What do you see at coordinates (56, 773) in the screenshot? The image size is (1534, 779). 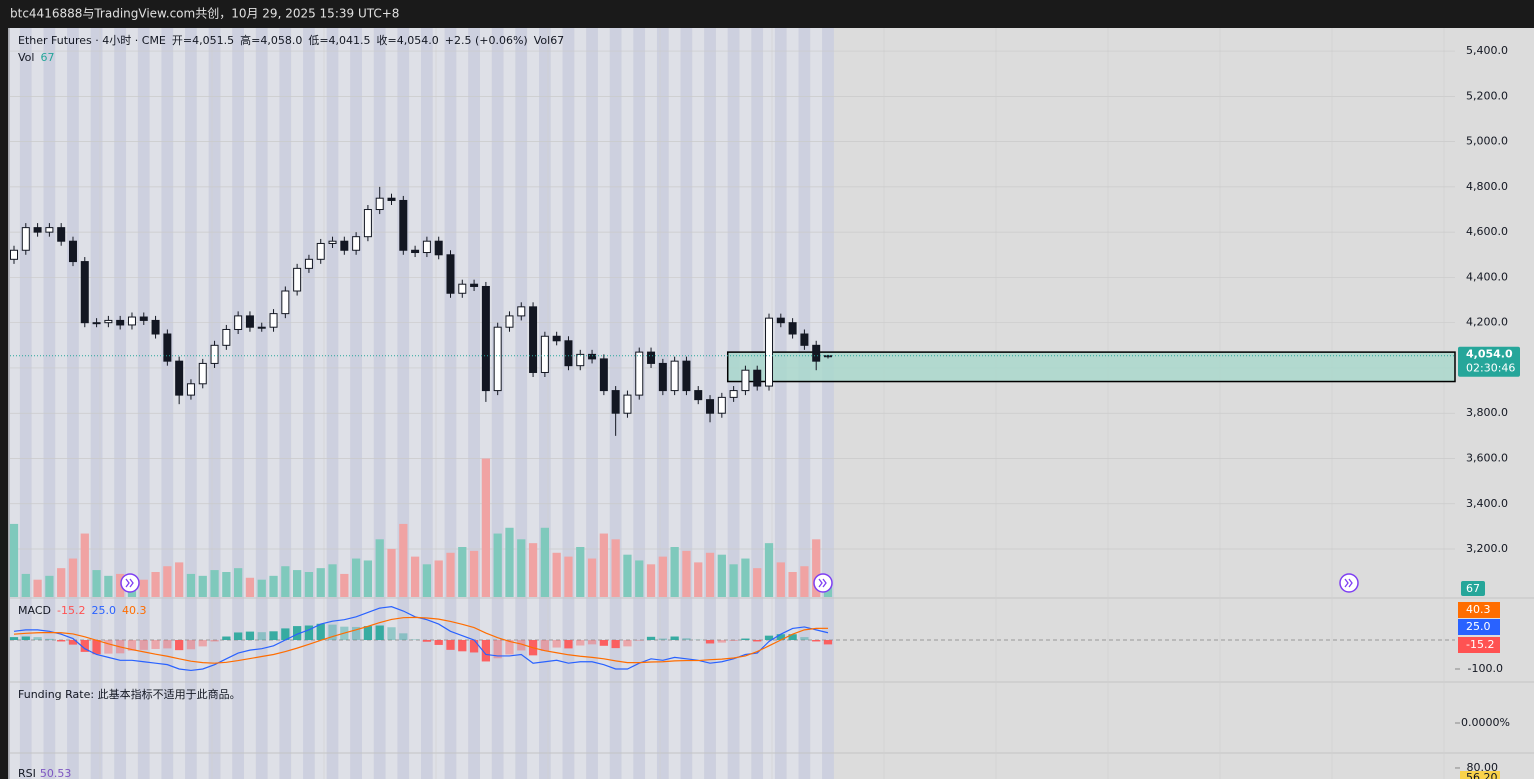 I see `legend-item: 50.53` at bounding box center [56, 773].